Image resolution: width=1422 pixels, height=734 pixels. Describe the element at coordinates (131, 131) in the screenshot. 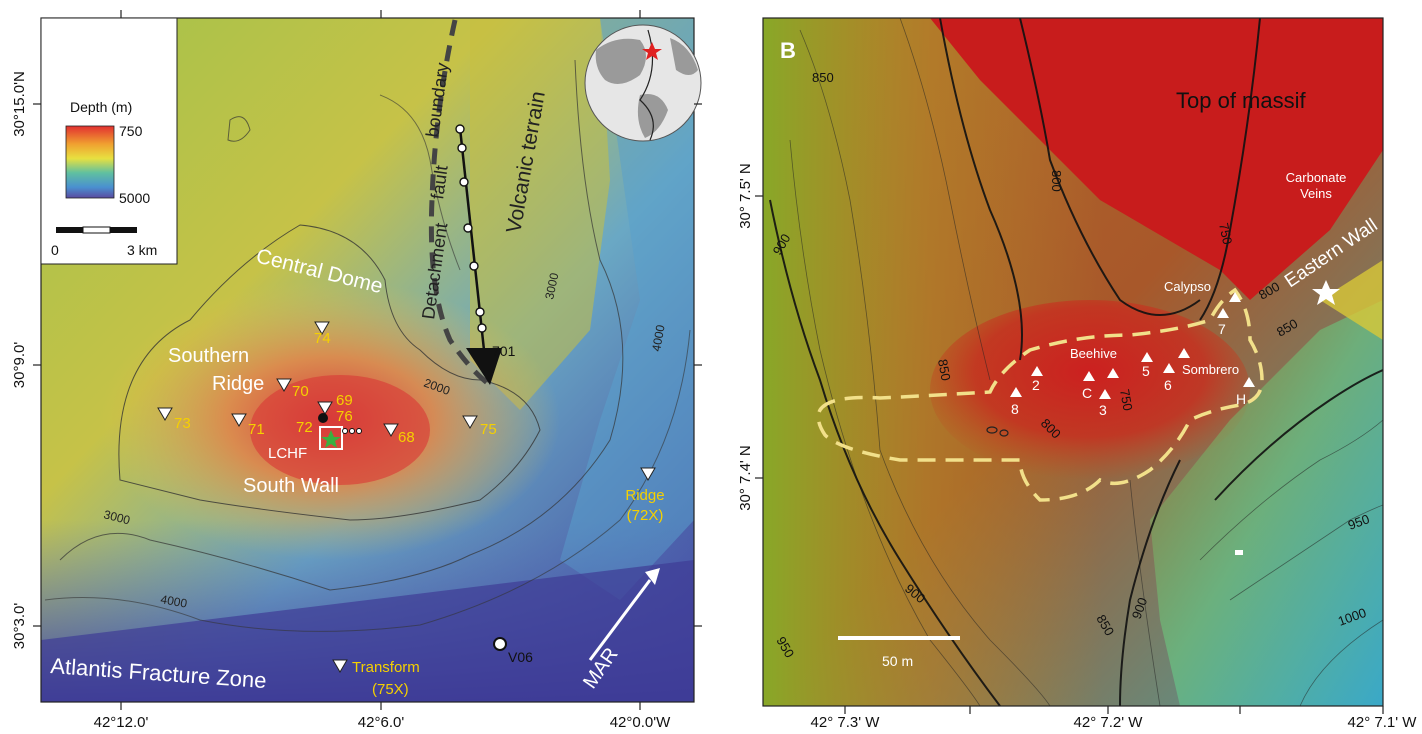

I see `legend-max: 750` at that location.